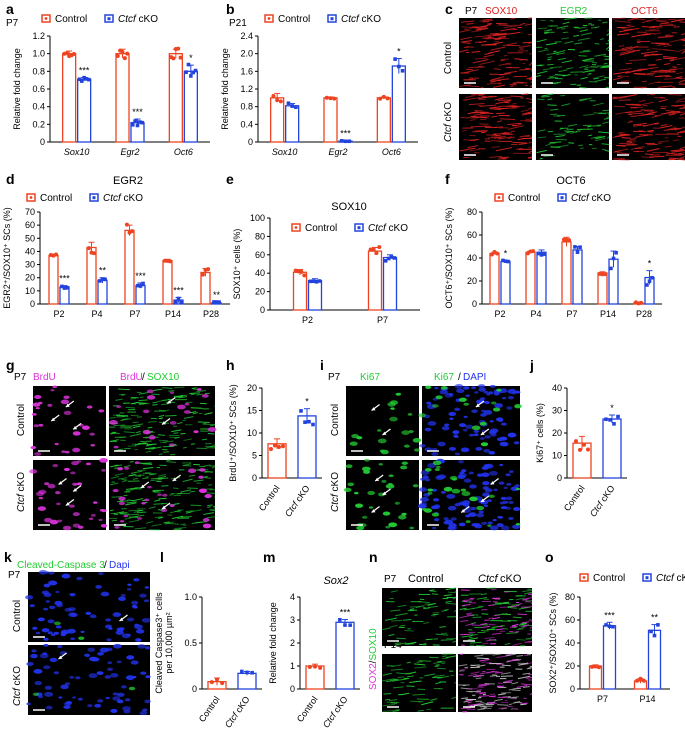  I want to click on g-1-merge-signal, so click(122, 501).